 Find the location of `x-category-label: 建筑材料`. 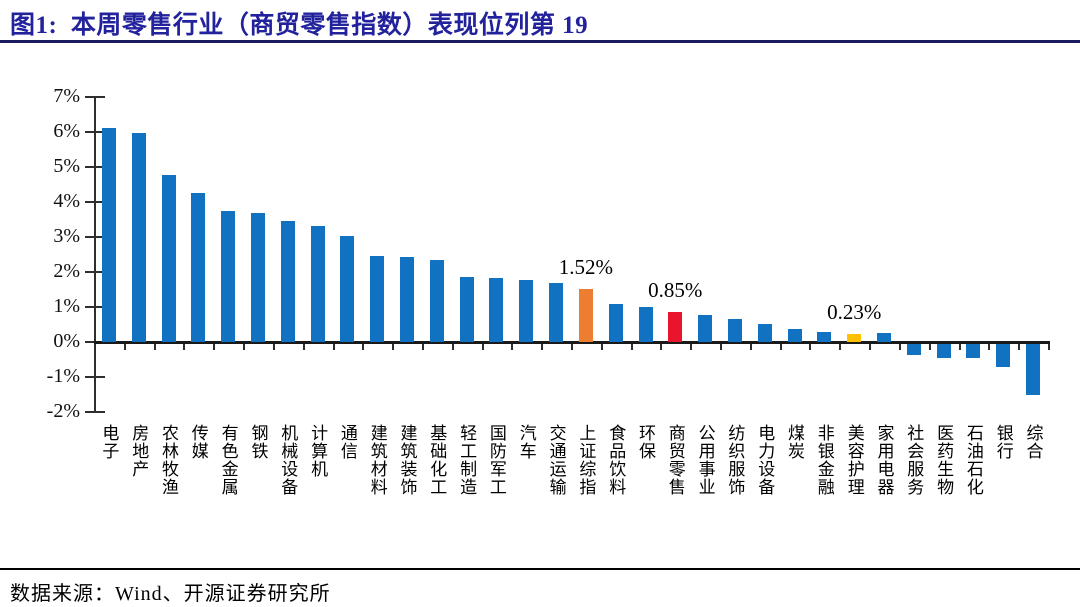

x-category-label: 建筑材料 is located at coordinates (377, 460).